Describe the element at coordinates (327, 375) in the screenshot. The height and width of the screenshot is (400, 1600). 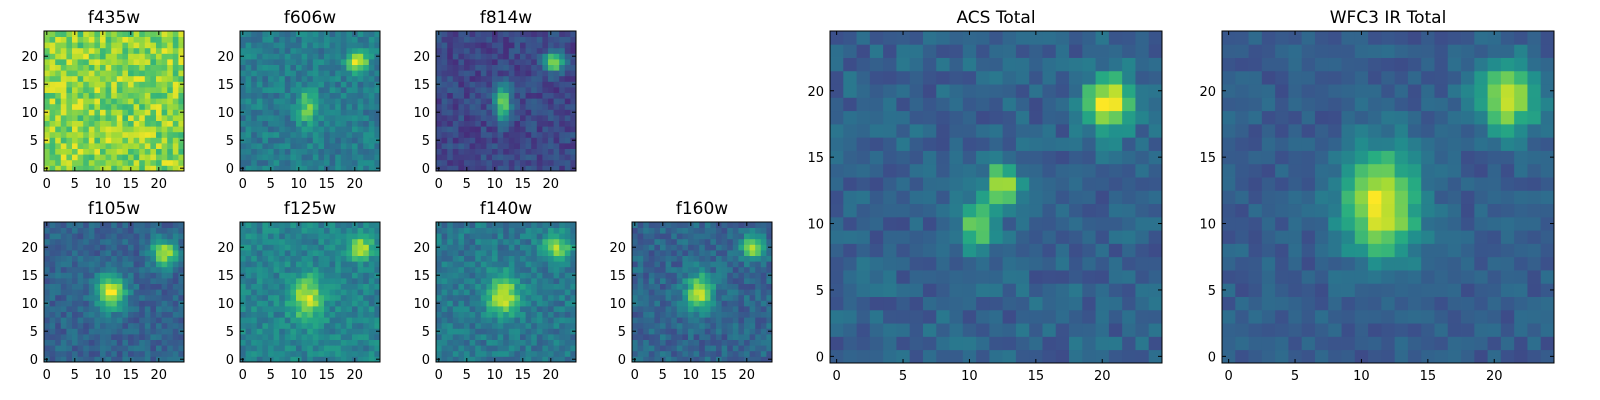
I see `x-tick-label: 15` at that location.